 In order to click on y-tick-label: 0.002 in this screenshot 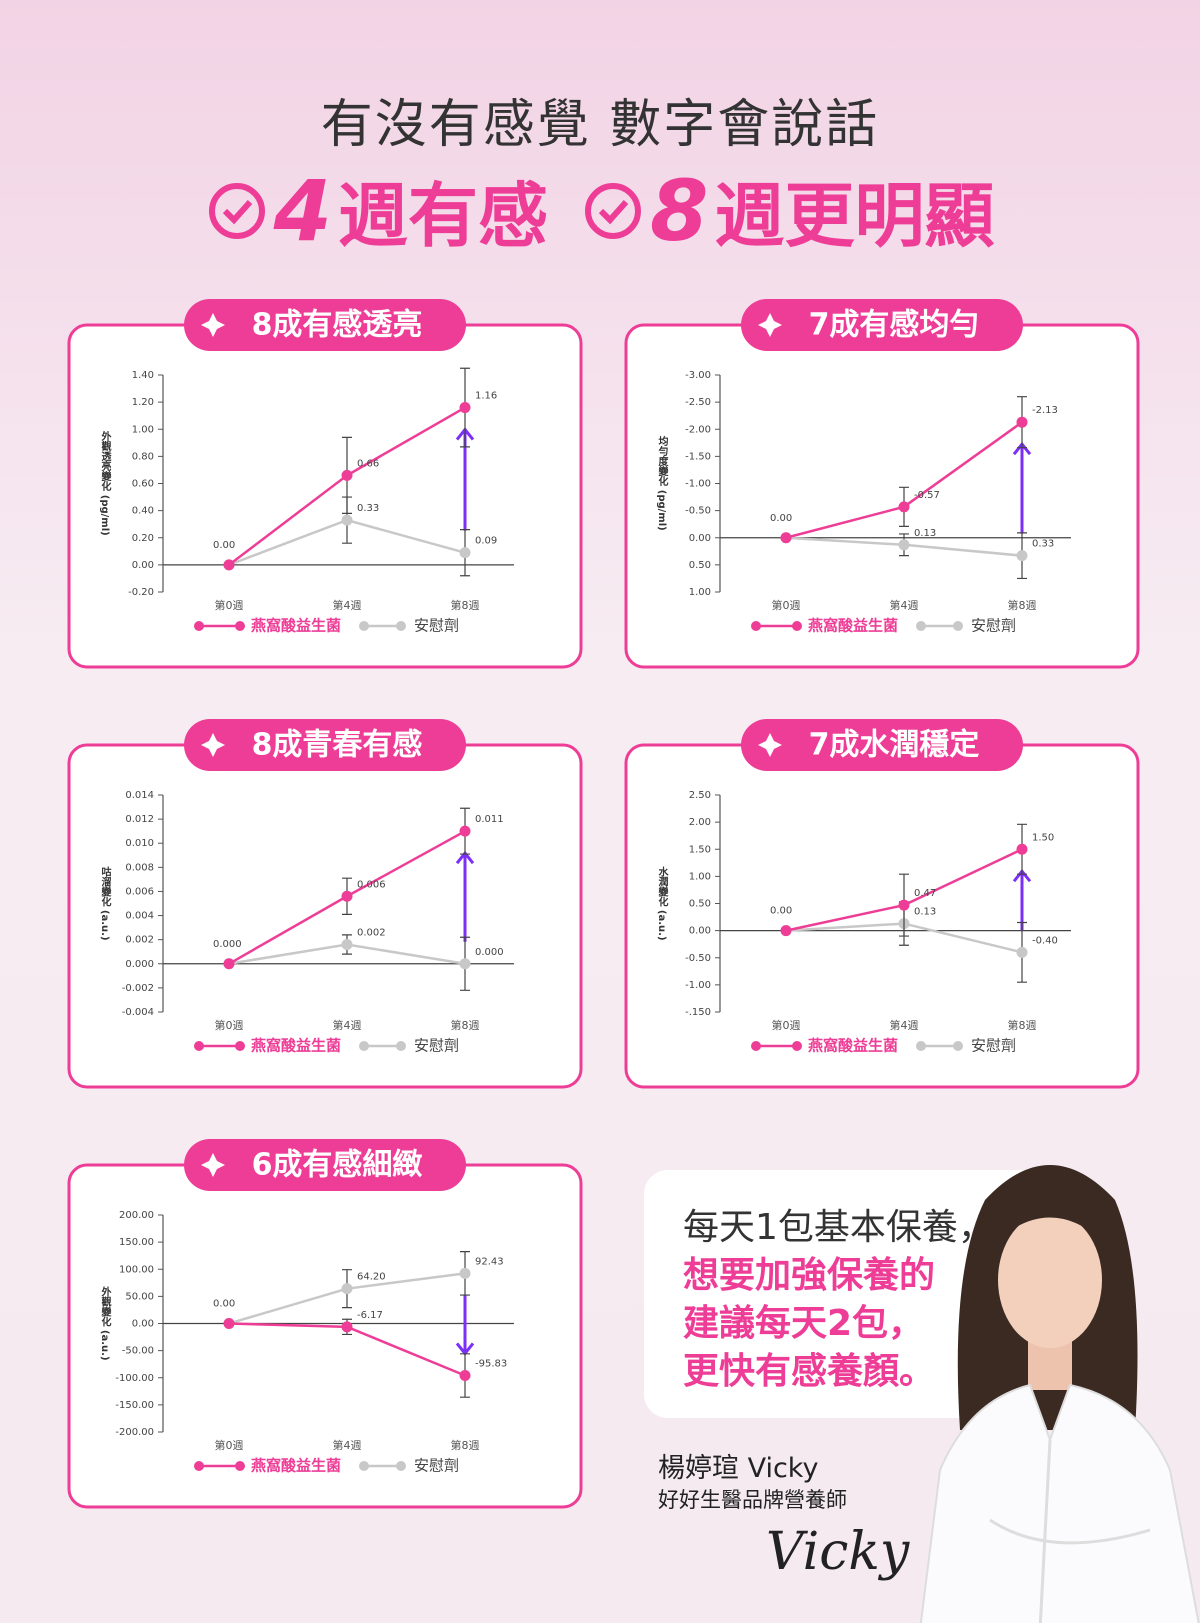, I will do `click(139, 940)`.